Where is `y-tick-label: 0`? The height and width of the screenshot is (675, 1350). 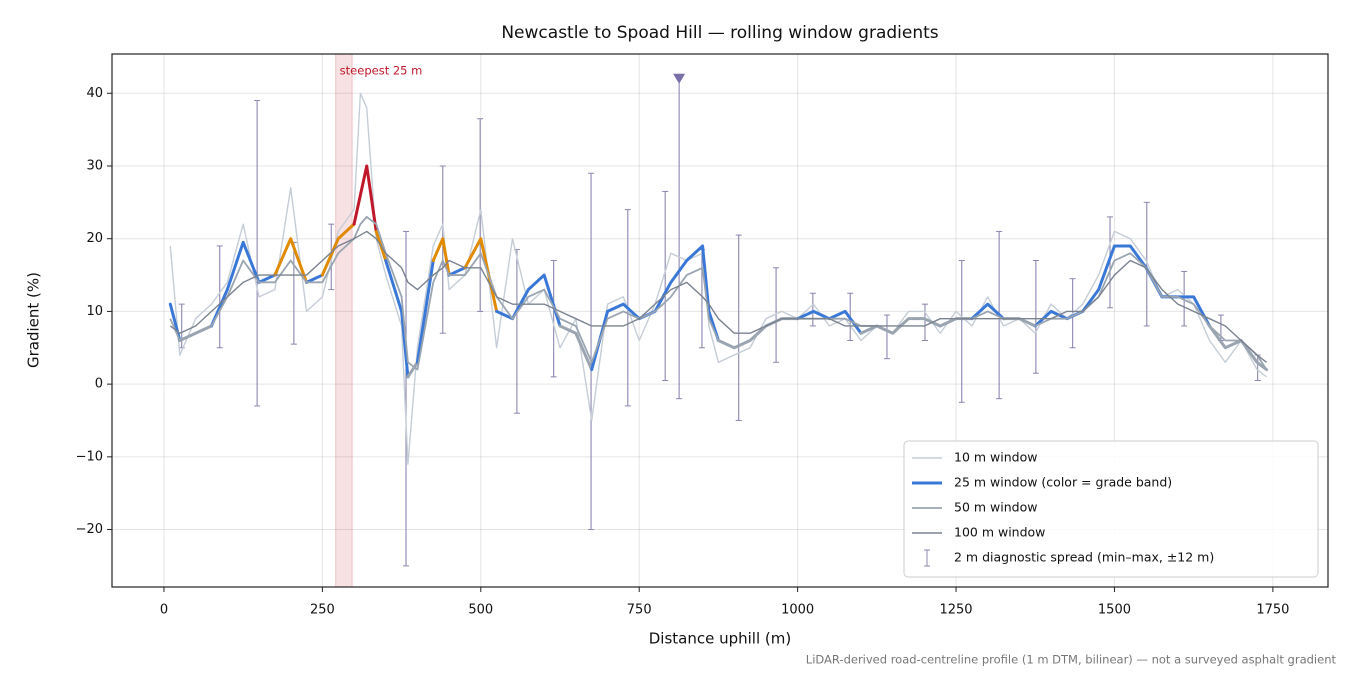 y-tick-label: 0 is located at coordinates (99, 384).